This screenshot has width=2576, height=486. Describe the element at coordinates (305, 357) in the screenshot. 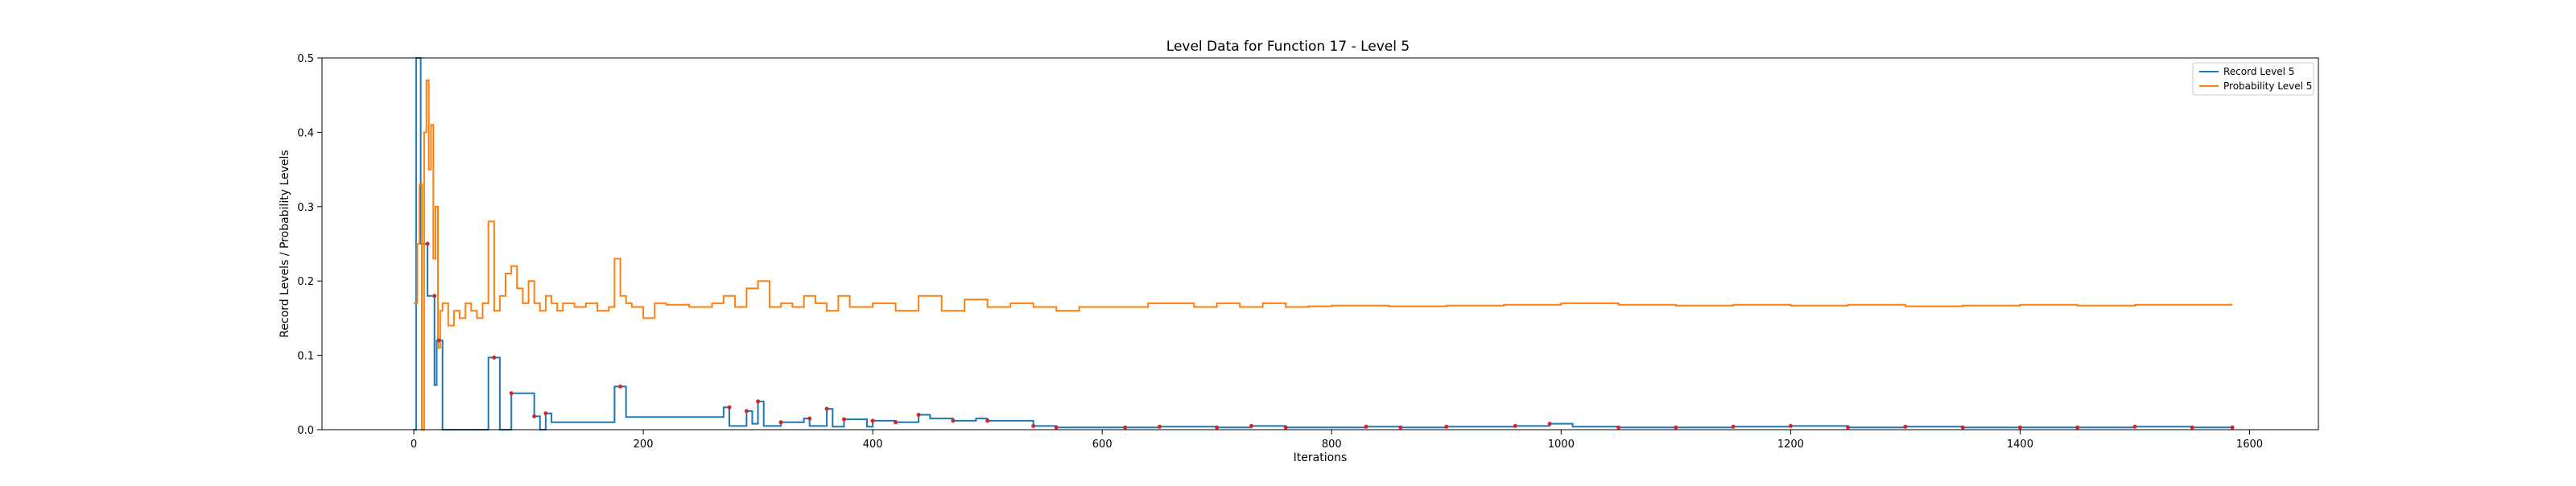

I see `y-tick-label: 0.1` at that location.